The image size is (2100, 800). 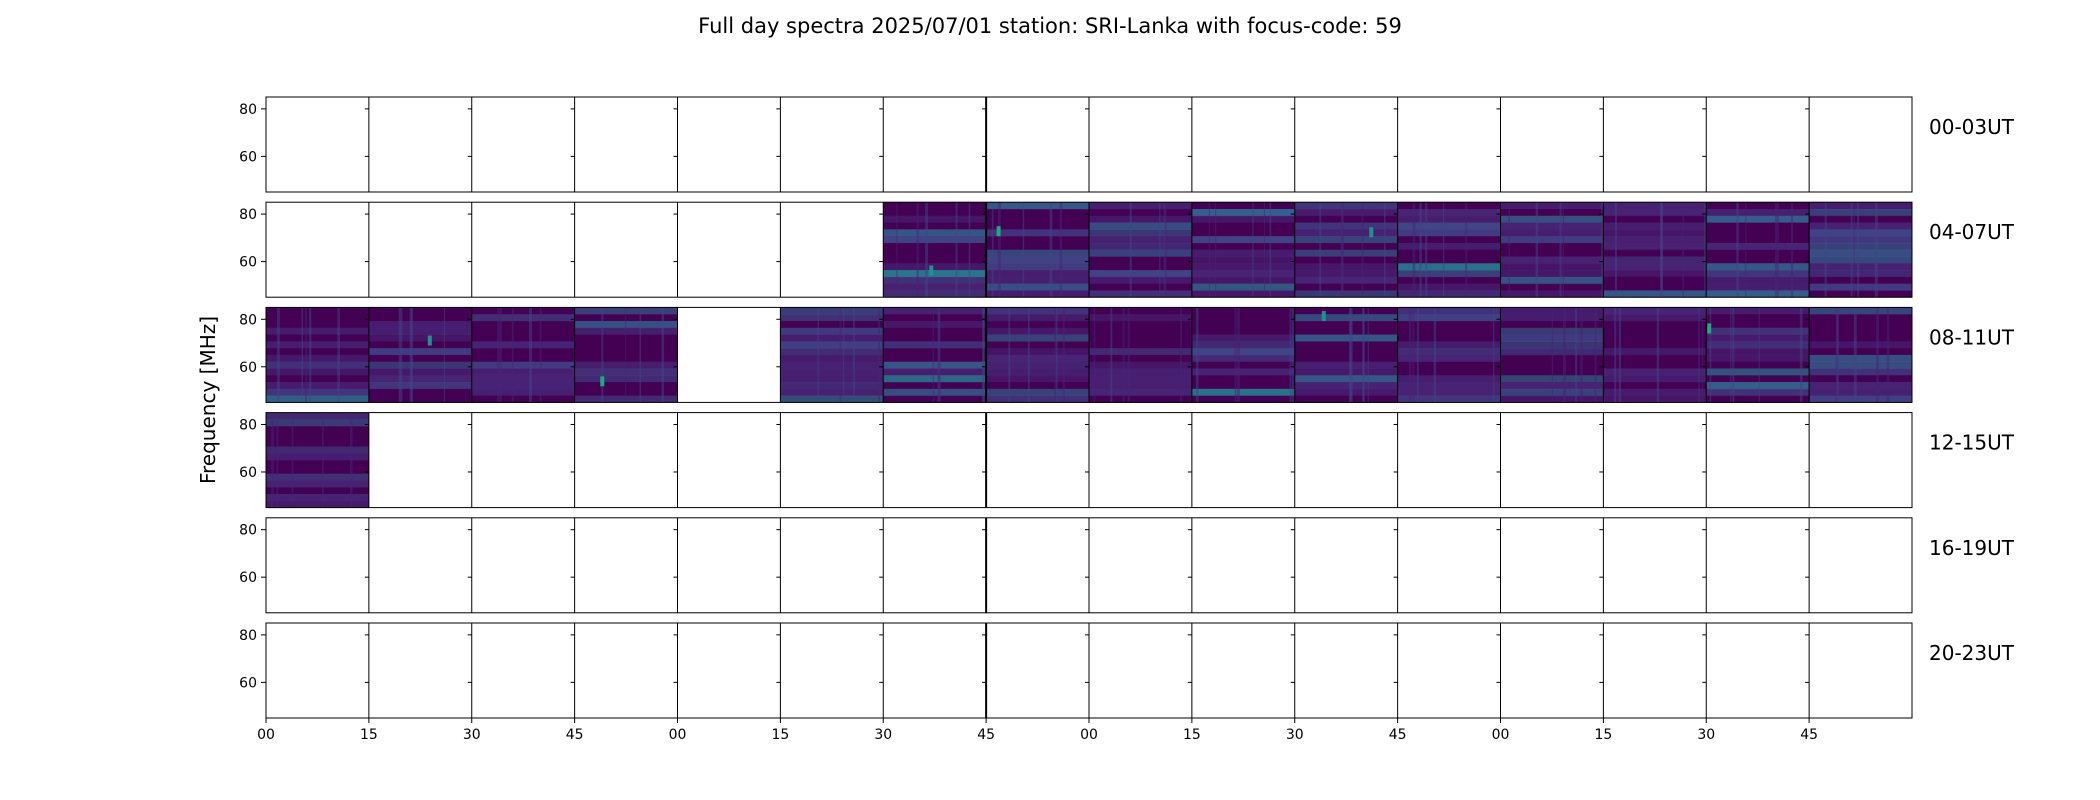 I want to click on row-panel-12-15UT: 80 60 12-15UT, so click(x=1127, y=460).